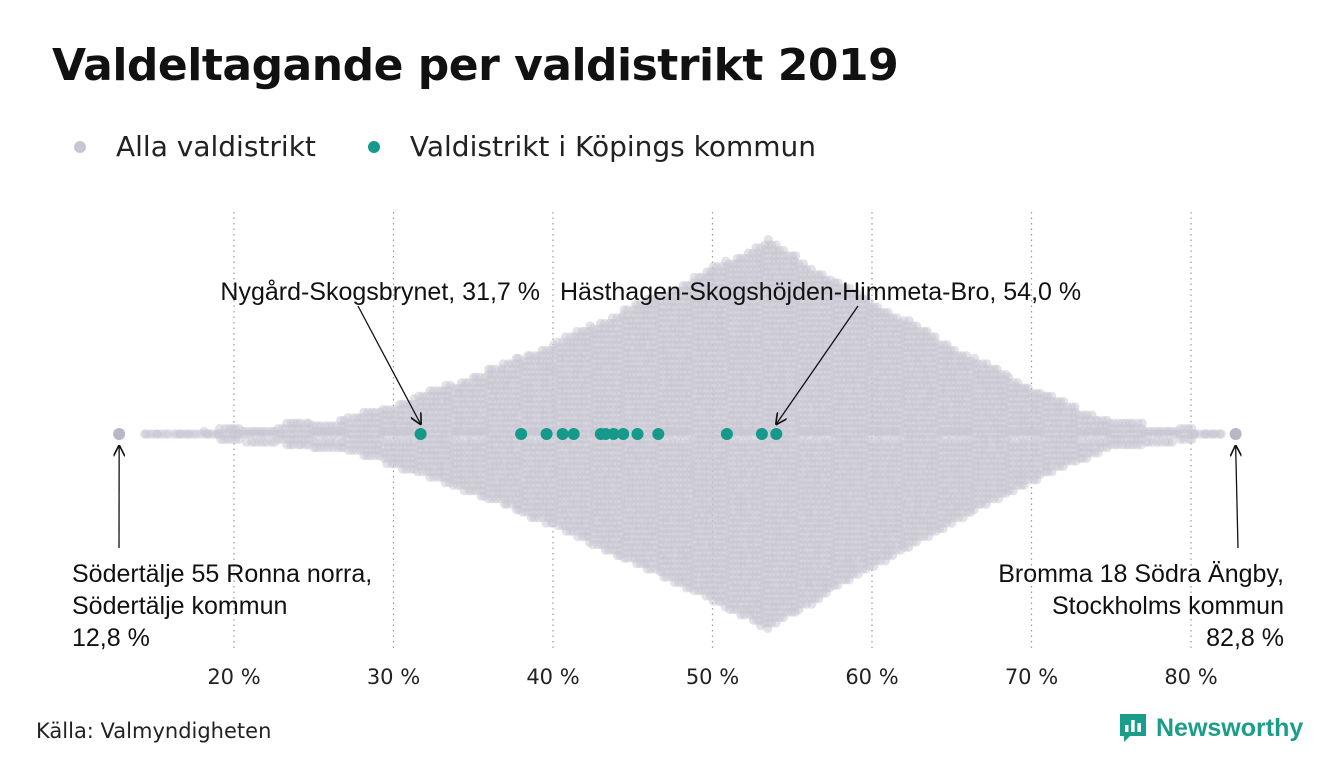 The height and width of the screenshot is (780, 1340). Describe the element at coordinates (373, 146) in the screenshot. I see `legend-dot-local` at that location.